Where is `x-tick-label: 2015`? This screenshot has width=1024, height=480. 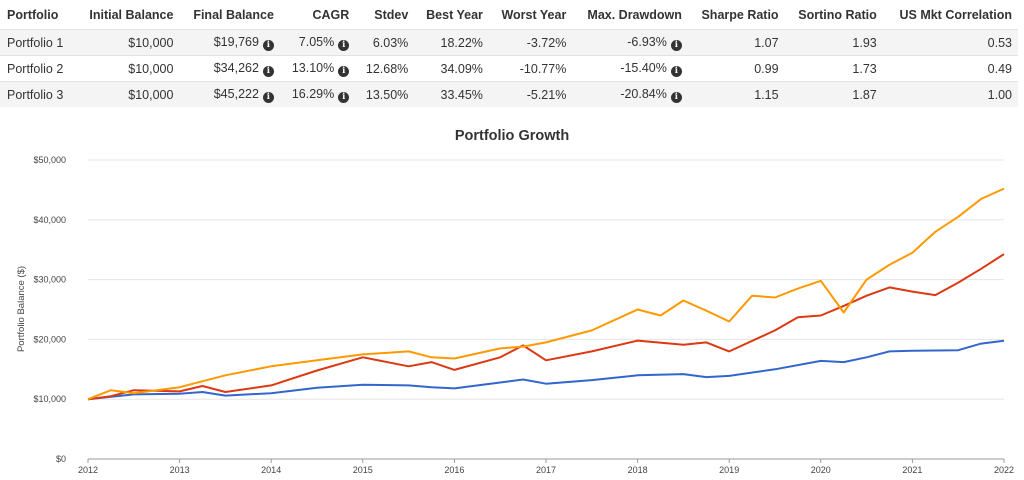
x-tick-label: 2015 is located at coordinates (363, 470).